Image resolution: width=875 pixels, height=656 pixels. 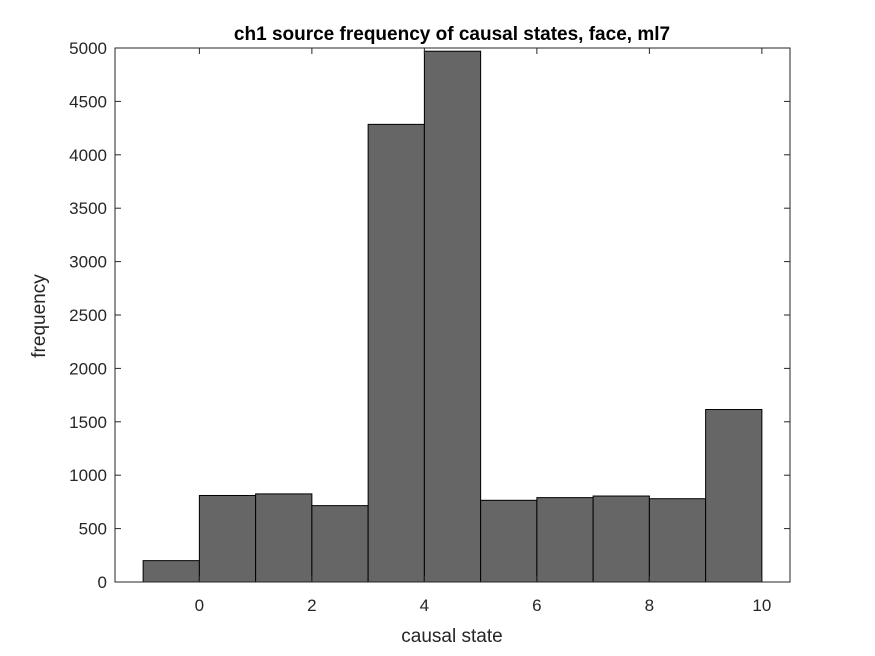 I want to click on x-tick-label: 4, so click(x=424, y=605).